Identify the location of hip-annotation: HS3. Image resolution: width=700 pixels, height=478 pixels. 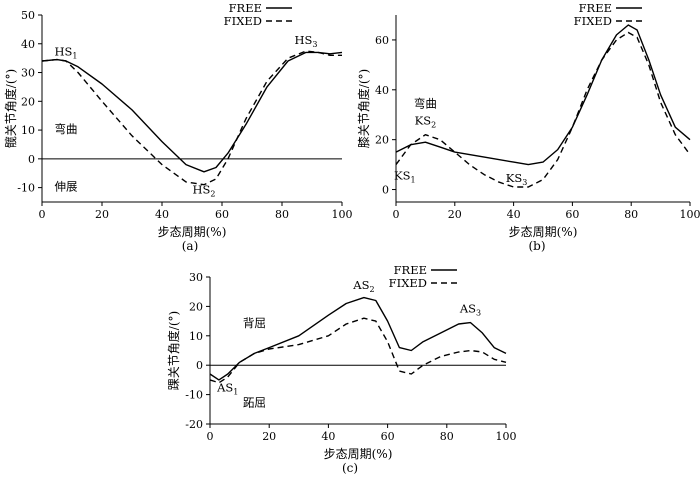
(305, 41).